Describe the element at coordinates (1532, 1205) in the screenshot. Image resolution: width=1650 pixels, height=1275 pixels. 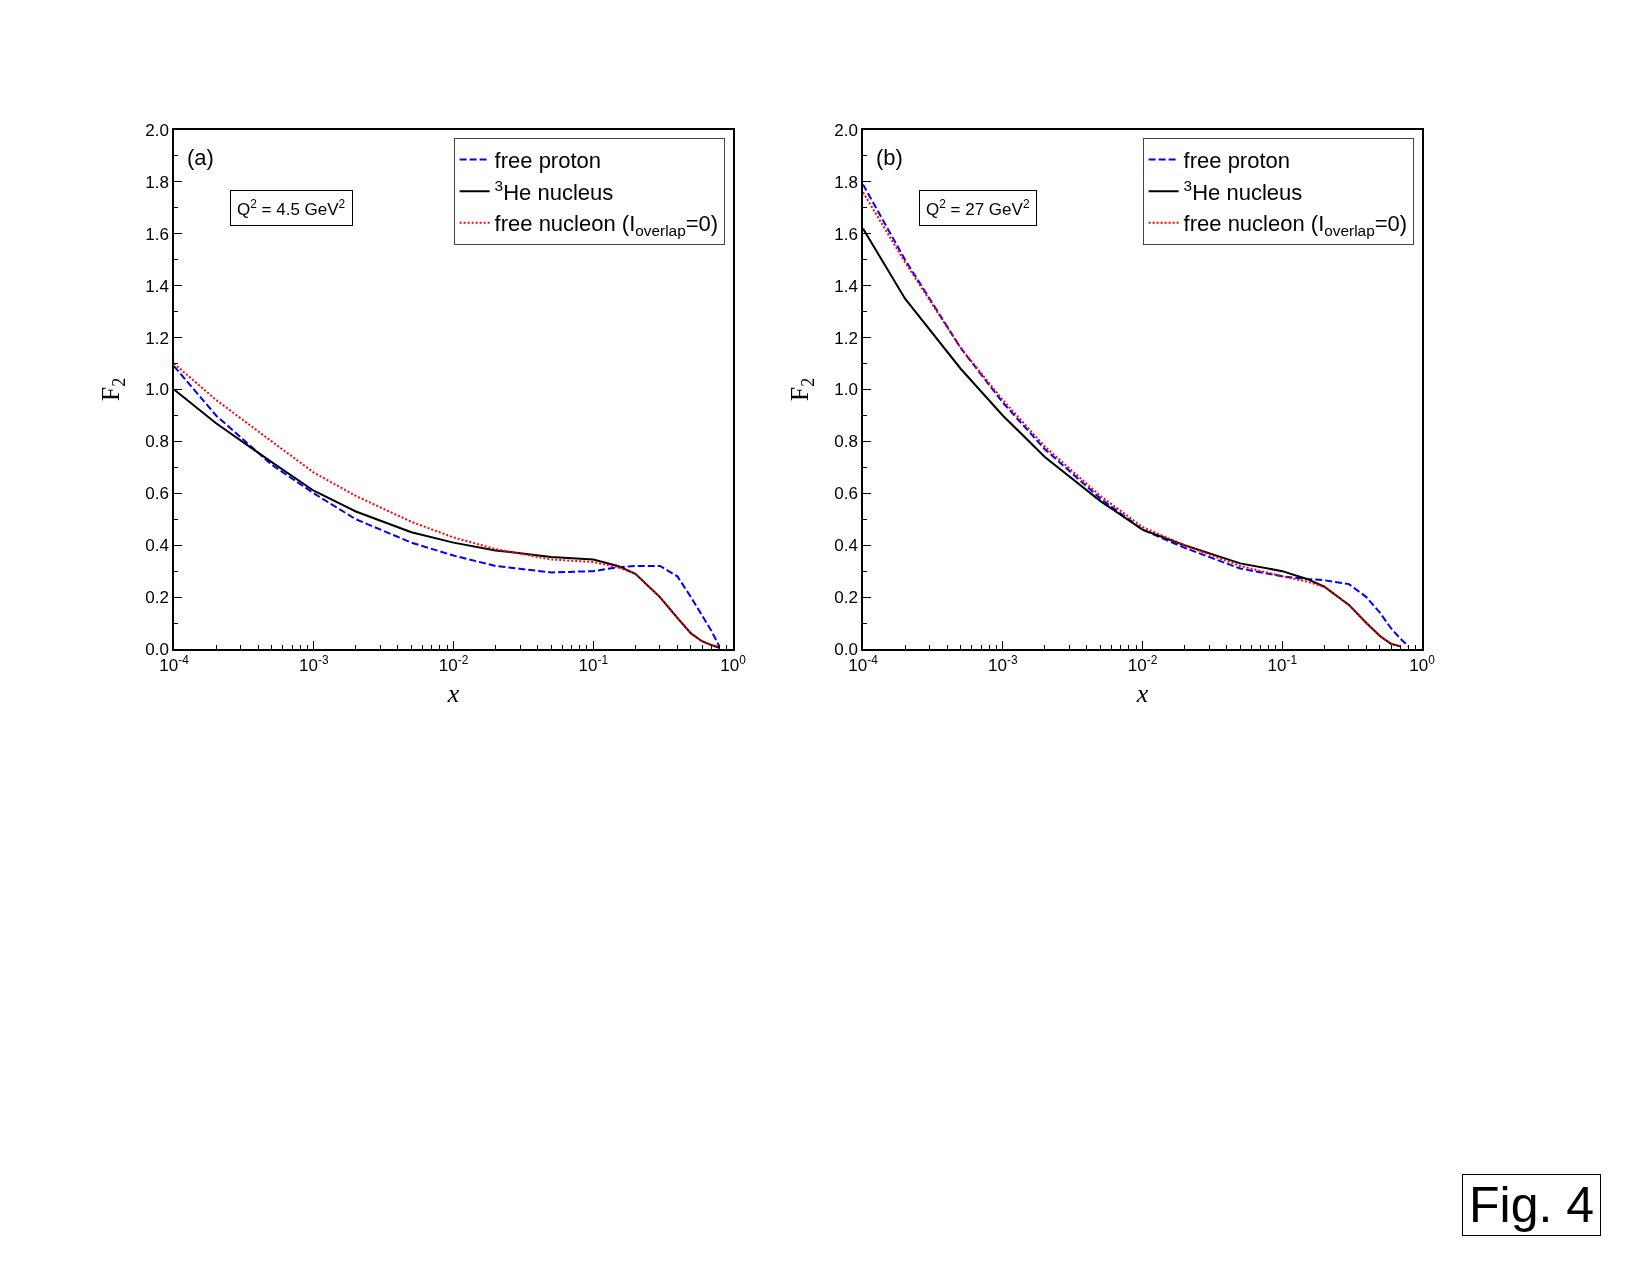
I see `caption: Fig. 4` at that location.